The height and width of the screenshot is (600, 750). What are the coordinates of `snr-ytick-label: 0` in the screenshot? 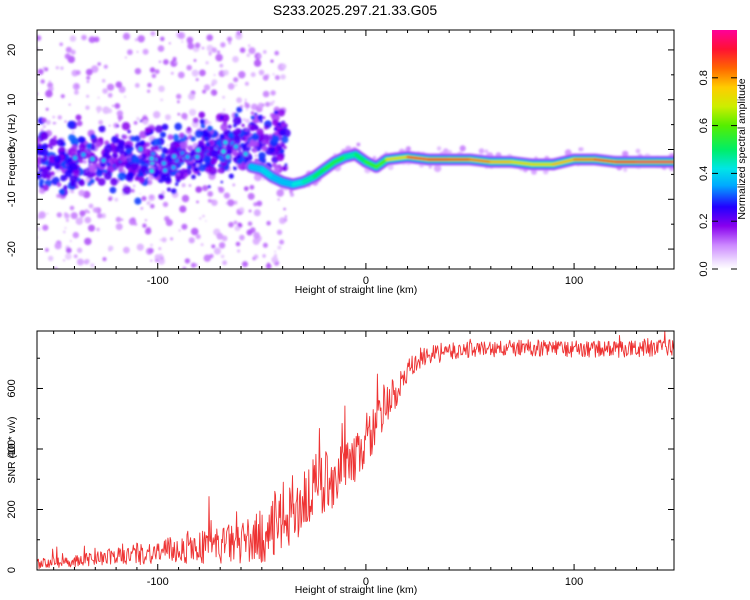 It's located at (12, 570).